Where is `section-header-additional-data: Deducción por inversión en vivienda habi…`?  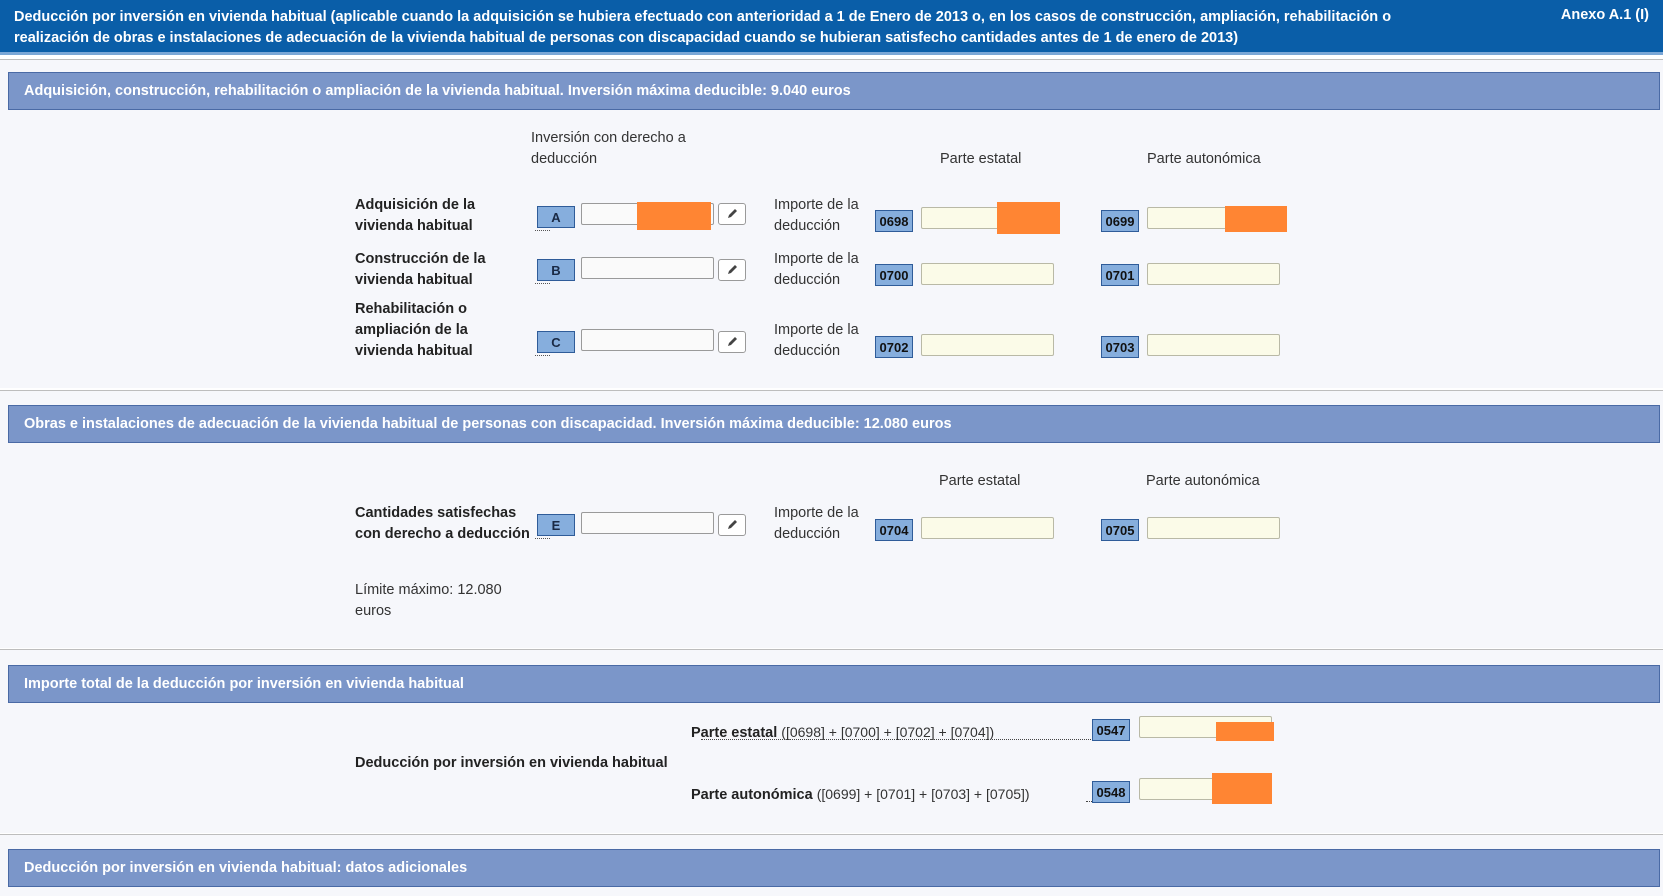
section-header-additional-data: Deducción por inversión en vivienda habi… is located at coordinates (834, 868).